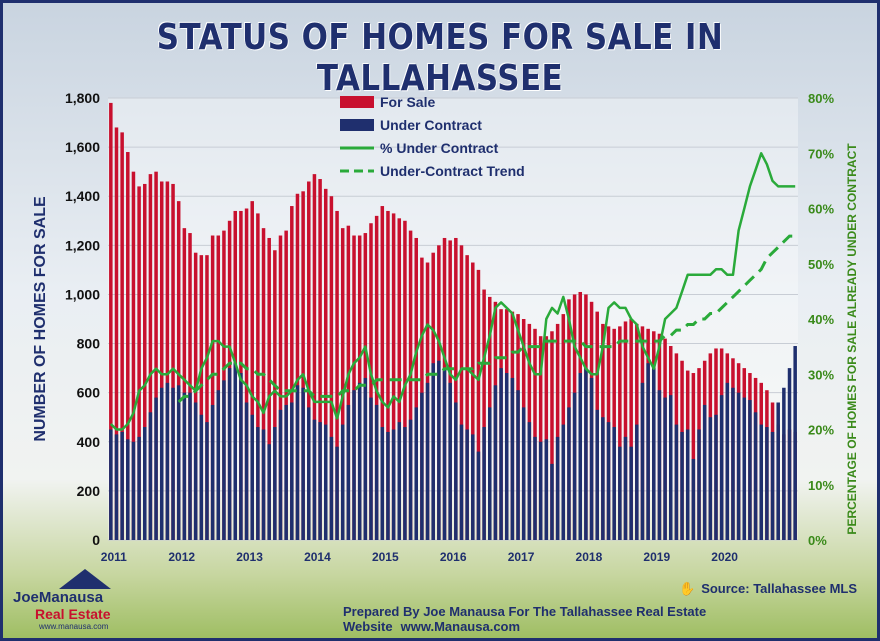  Describe the element at coordinates (439, 148) in the screenshot. I see `legend-label: % Under Contract` at that location.